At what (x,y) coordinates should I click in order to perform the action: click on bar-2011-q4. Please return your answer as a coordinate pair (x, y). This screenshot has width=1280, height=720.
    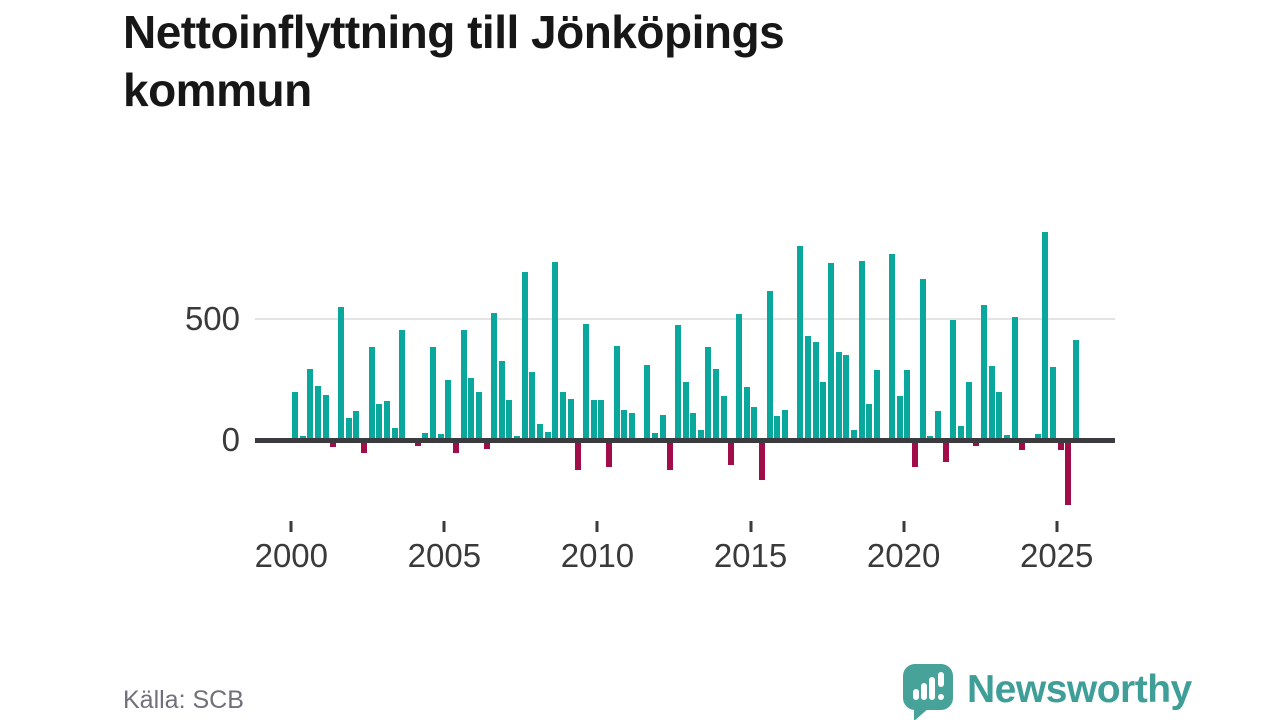
    Looking at the image, I should click on (654, 436).